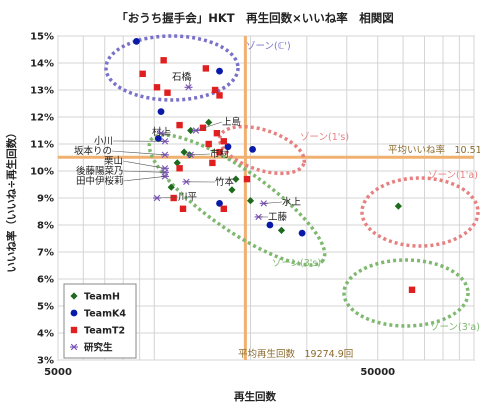 Image resolution: width=480 pixels, height=414 pixels. What do you see at coordinates (453, 175) in the screenshot?
I see `zone-label: ゾーン(1'a)` at bounding box center [453, 175].